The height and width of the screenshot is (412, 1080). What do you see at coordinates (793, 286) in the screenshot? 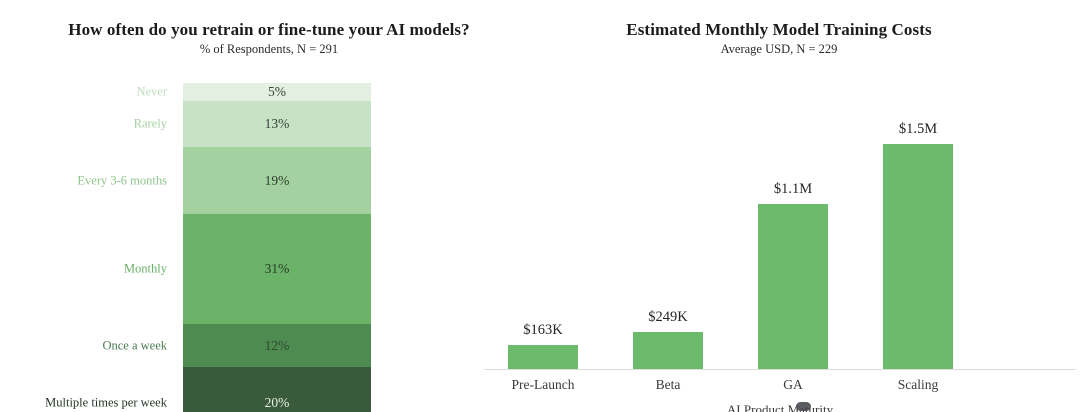
I see `cost-bar-ga` at bounding box center [793, 286].